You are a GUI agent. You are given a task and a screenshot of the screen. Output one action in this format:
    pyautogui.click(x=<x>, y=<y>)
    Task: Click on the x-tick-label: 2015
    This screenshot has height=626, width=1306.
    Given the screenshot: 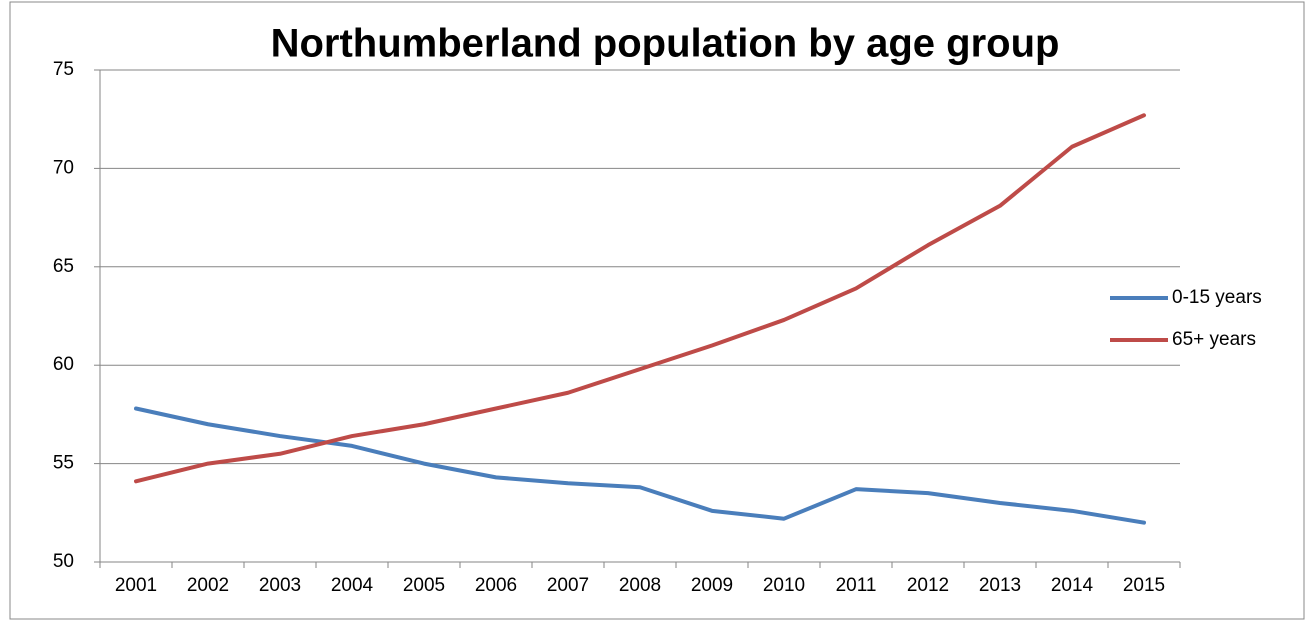 What is the action you would take?
    pyautogui.click(x=1144, y=585)
    